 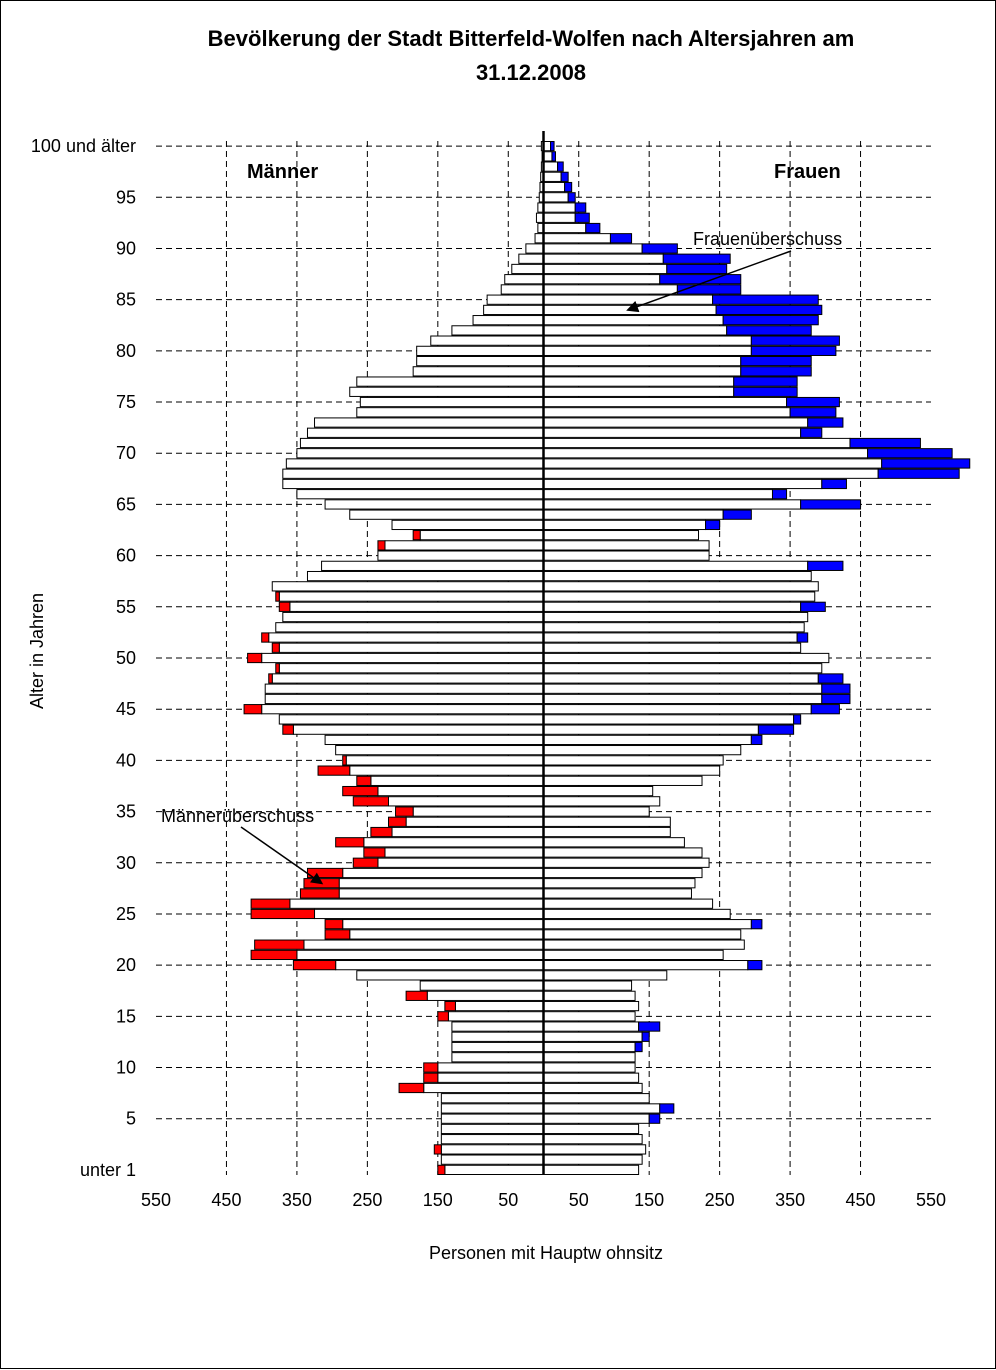 I want to click on y-tick-label: 10, so click(x=126, y=1068).